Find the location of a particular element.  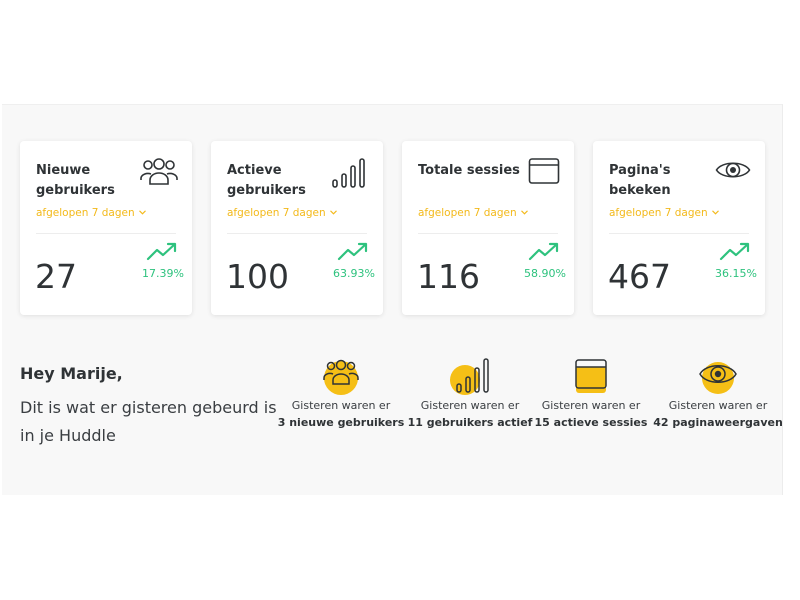

card-title: Nieuwe gebruikers is located at coordinates (75, 180).